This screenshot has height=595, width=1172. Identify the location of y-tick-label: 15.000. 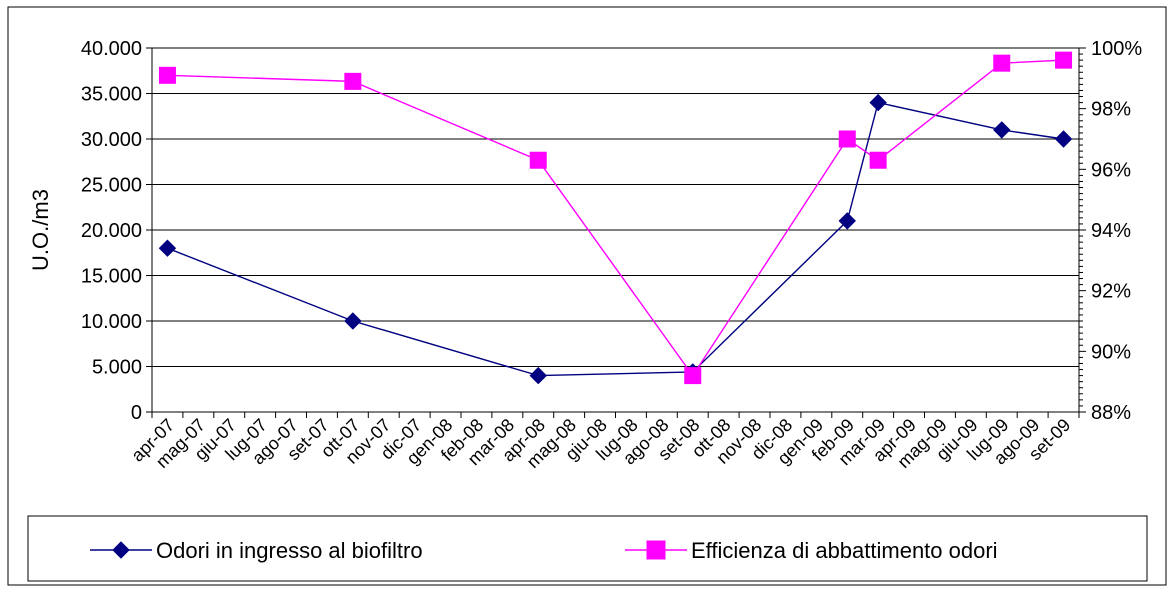
(111, 277).